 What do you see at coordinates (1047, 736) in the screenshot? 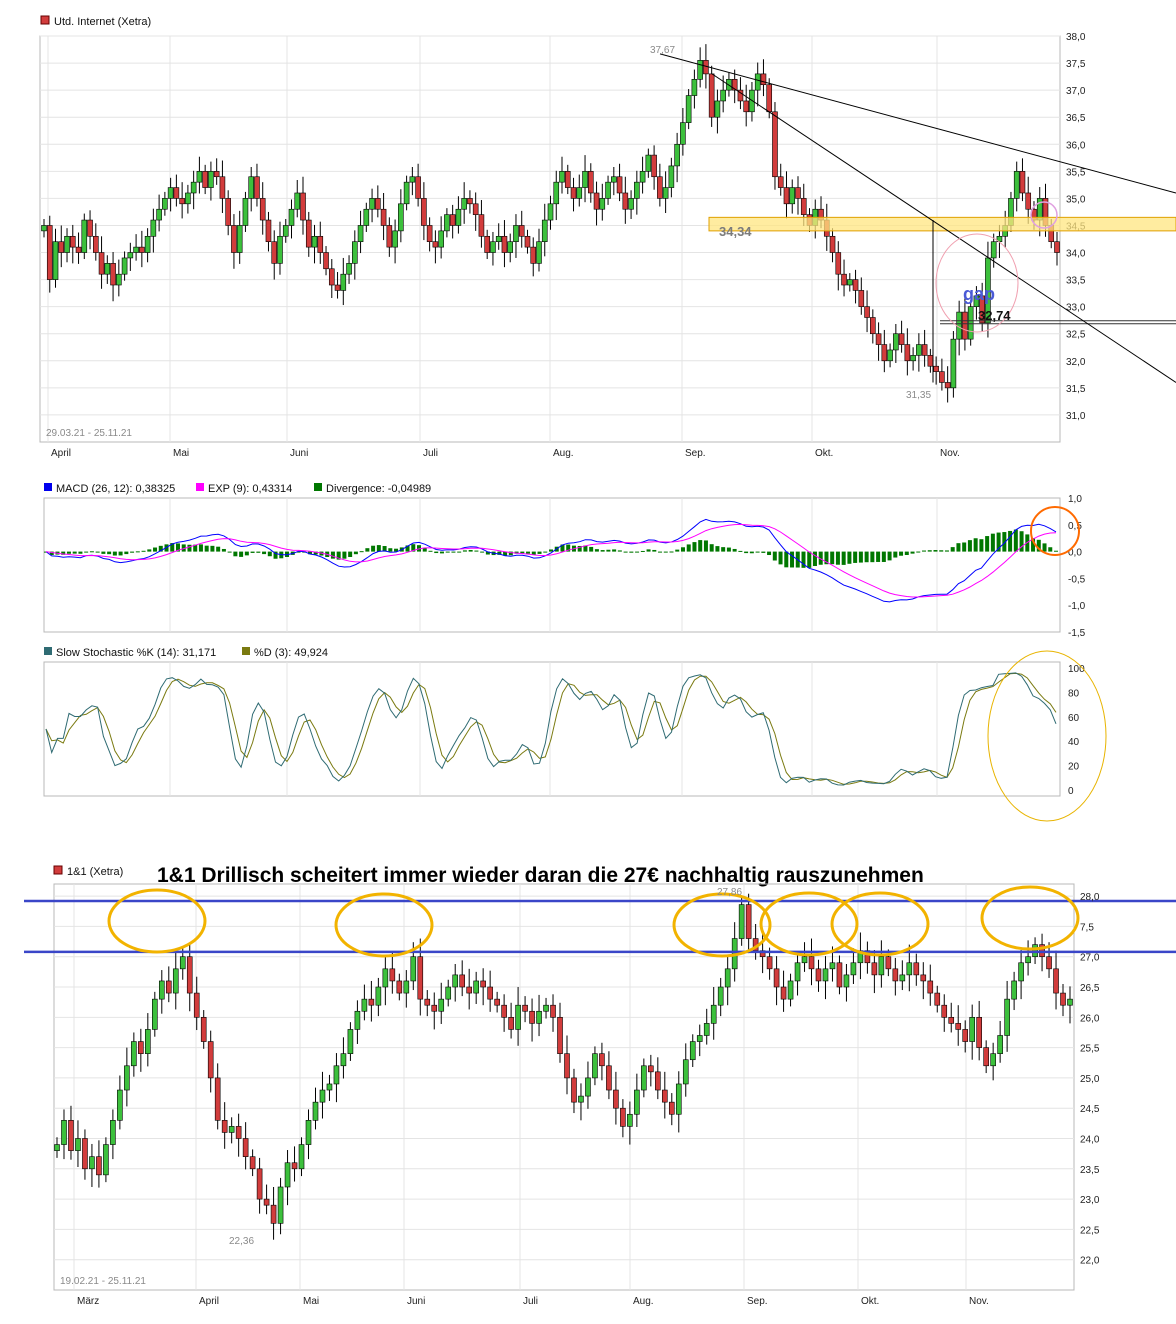
I see `stoch-circle` at bounding box center [1047, 736].